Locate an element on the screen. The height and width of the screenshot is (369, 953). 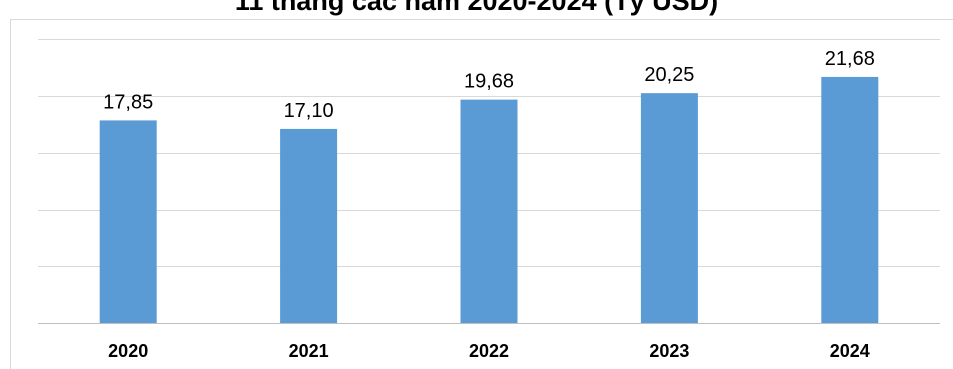
x-tick-label-2020: 2020 is located at coordinates (128, 351).